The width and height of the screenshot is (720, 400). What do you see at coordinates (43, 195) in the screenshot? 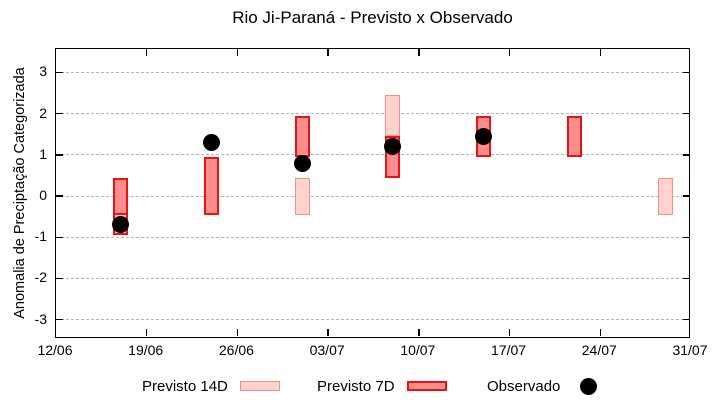
I see `y-tick-label: 0` at bounding box center [43, 195].